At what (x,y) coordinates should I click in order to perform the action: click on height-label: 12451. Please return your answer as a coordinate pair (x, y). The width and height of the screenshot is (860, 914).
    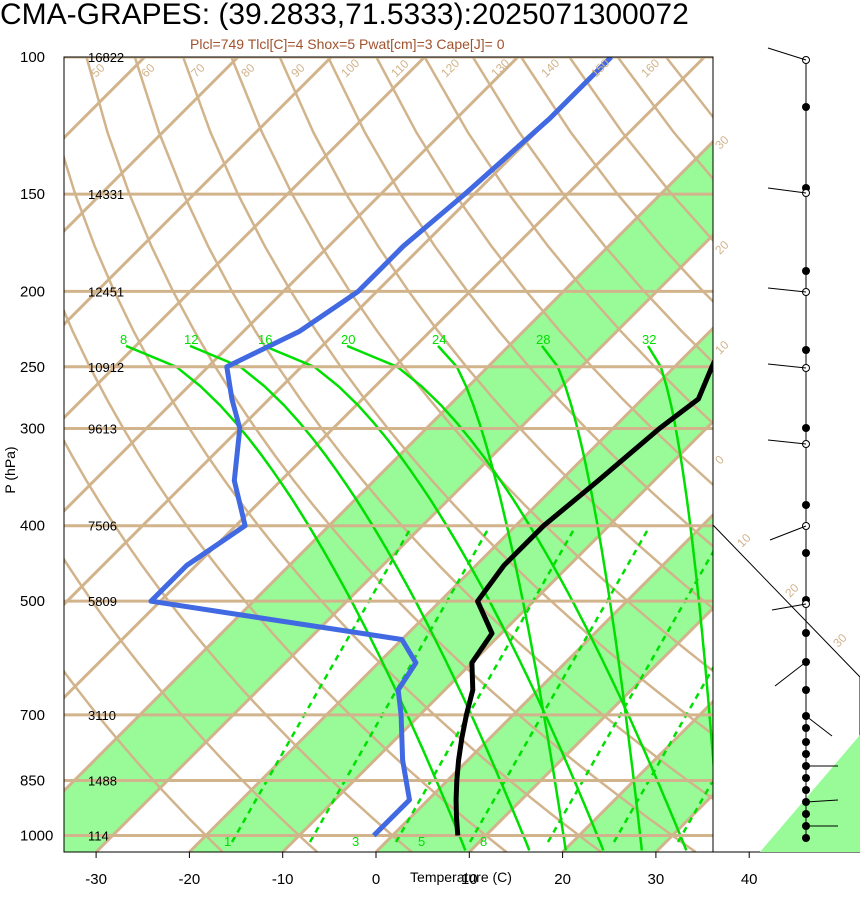
    Looking at the image, I should click on (106, 291).